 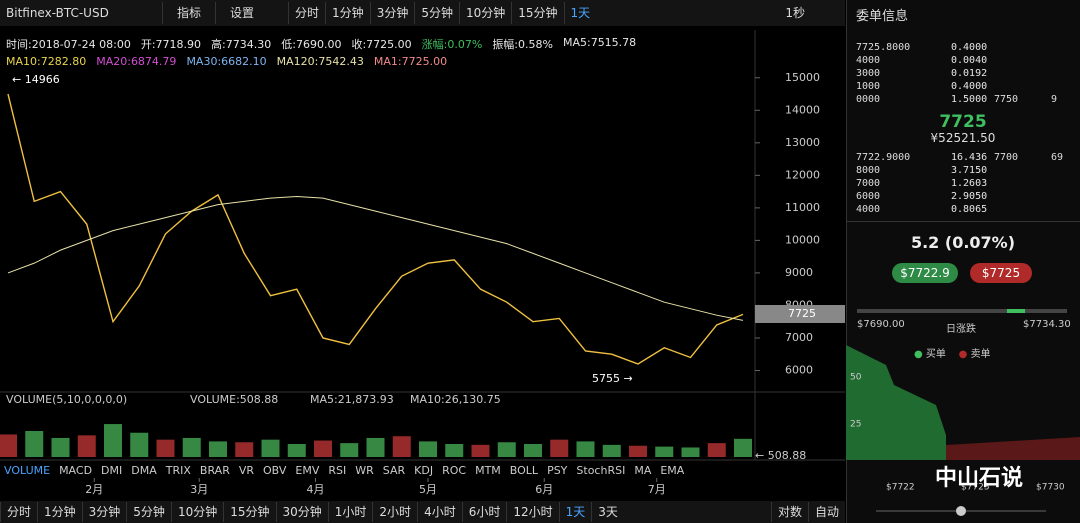 I want to click on range-label: 日涨跌, so click(x=961, y=329).